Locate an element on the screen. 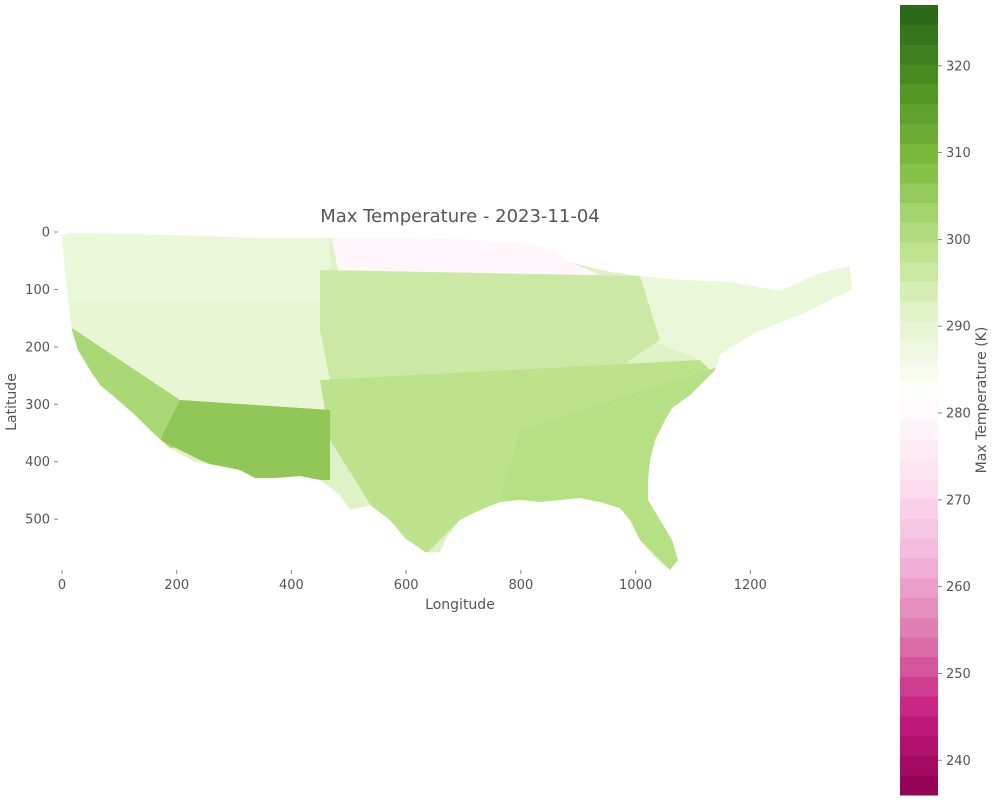 This screenshot has height=800, width=1000. x-tick-label: 800 is located at coordinates (520, 585).